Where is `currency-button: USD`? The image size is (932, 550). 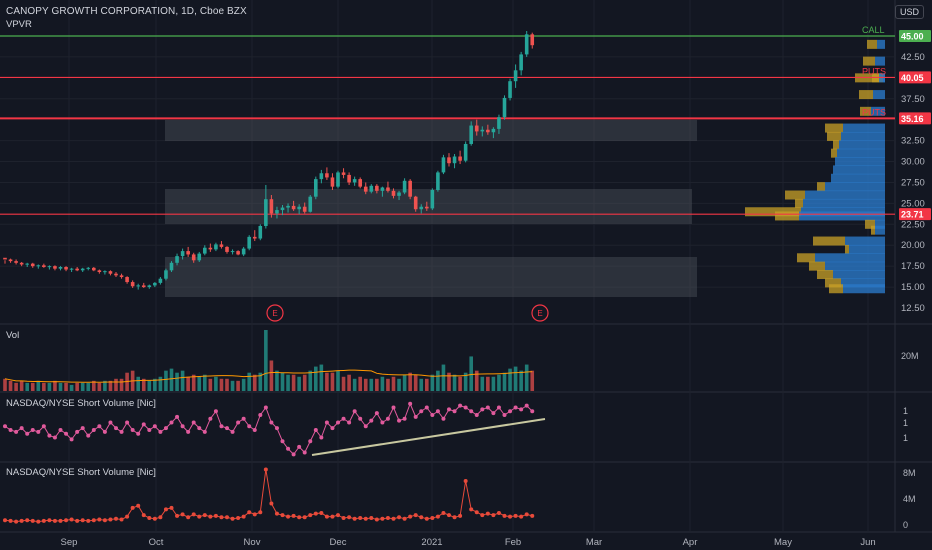 currency-button: USD is located at coordinates (909, 12).